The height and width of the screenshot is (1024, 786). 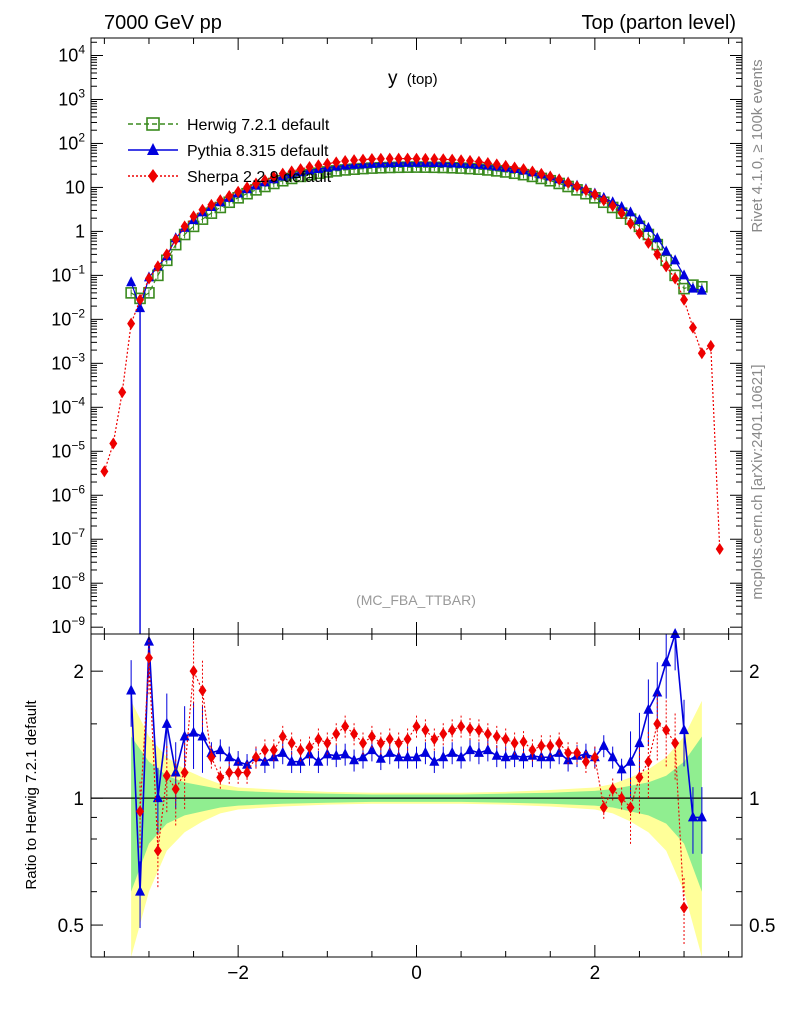 I want to click on x-tick-label: 0, so click(x=416, y=973).